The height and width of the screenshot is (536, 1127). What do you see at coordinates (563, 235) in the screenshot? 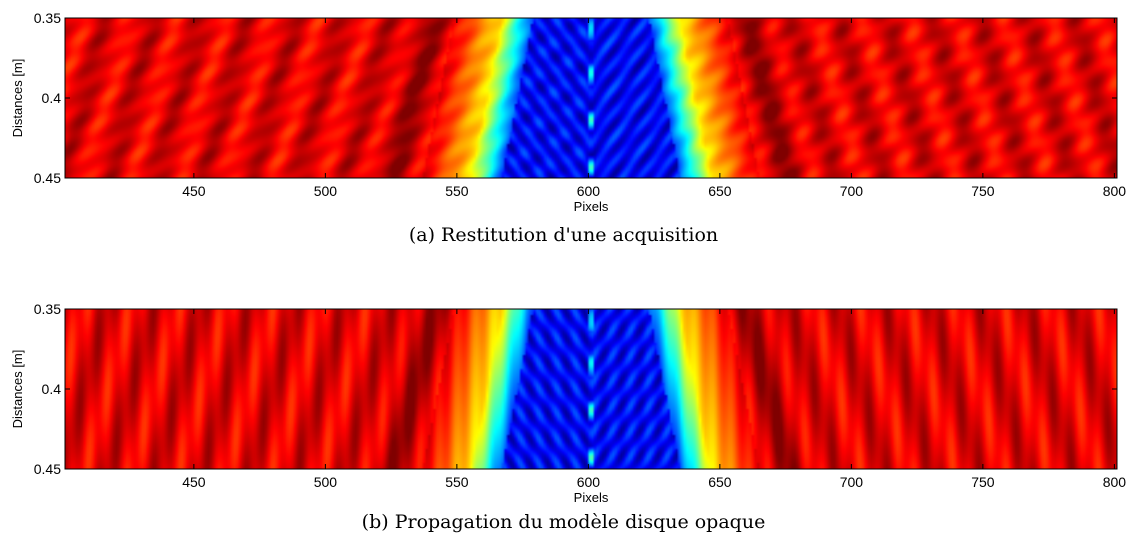
I see `caption-a: (a) Restitution d'une acquisition` at bounding box center [563, 235].